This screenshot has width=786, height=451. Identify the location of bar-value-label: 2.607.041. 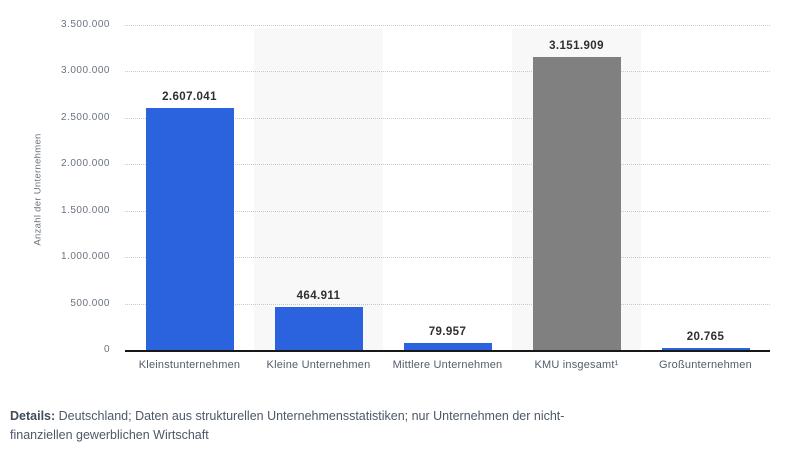
(189, 96).